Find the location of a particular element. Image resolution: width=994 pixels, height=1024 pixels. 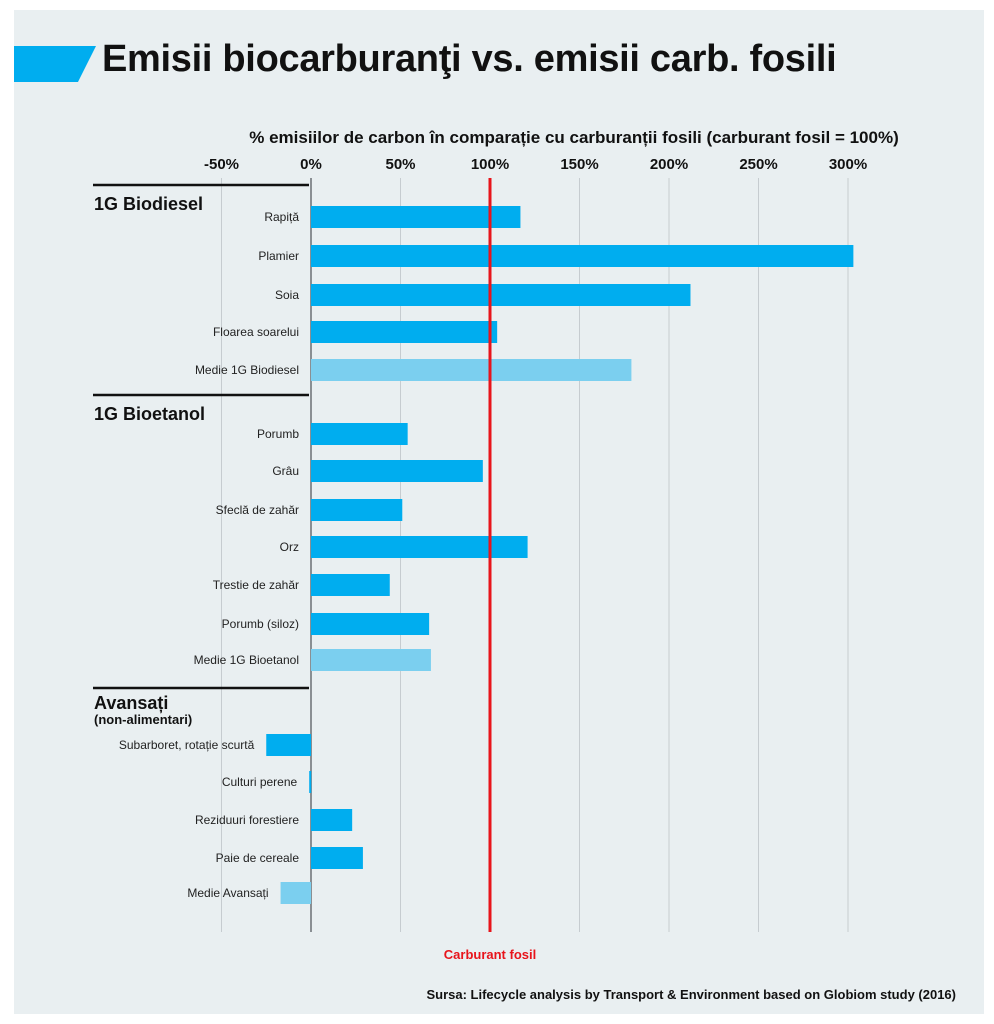

category-label: Trestie de zahăr is located at coordinates (256, 585).